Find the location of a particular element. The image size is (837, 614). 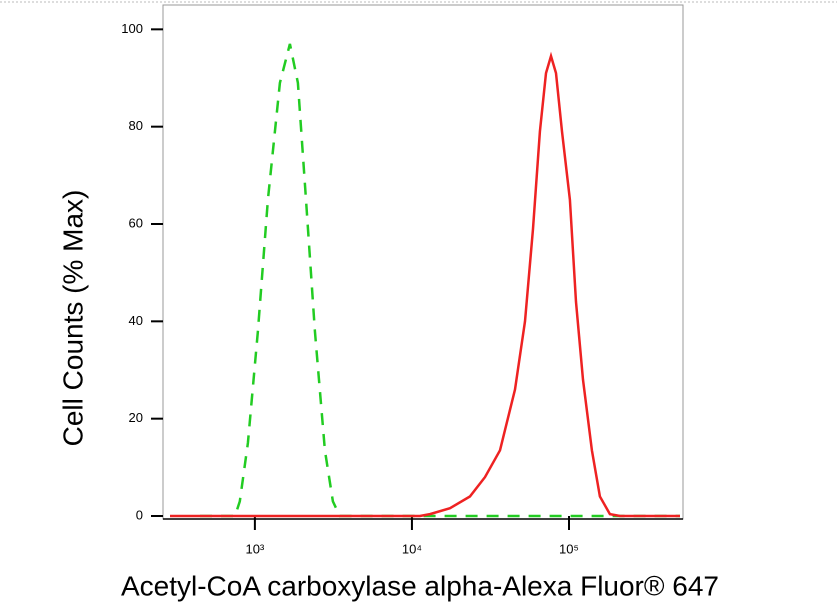

y-tick-label: 80 is located at coordinates (136, 125).